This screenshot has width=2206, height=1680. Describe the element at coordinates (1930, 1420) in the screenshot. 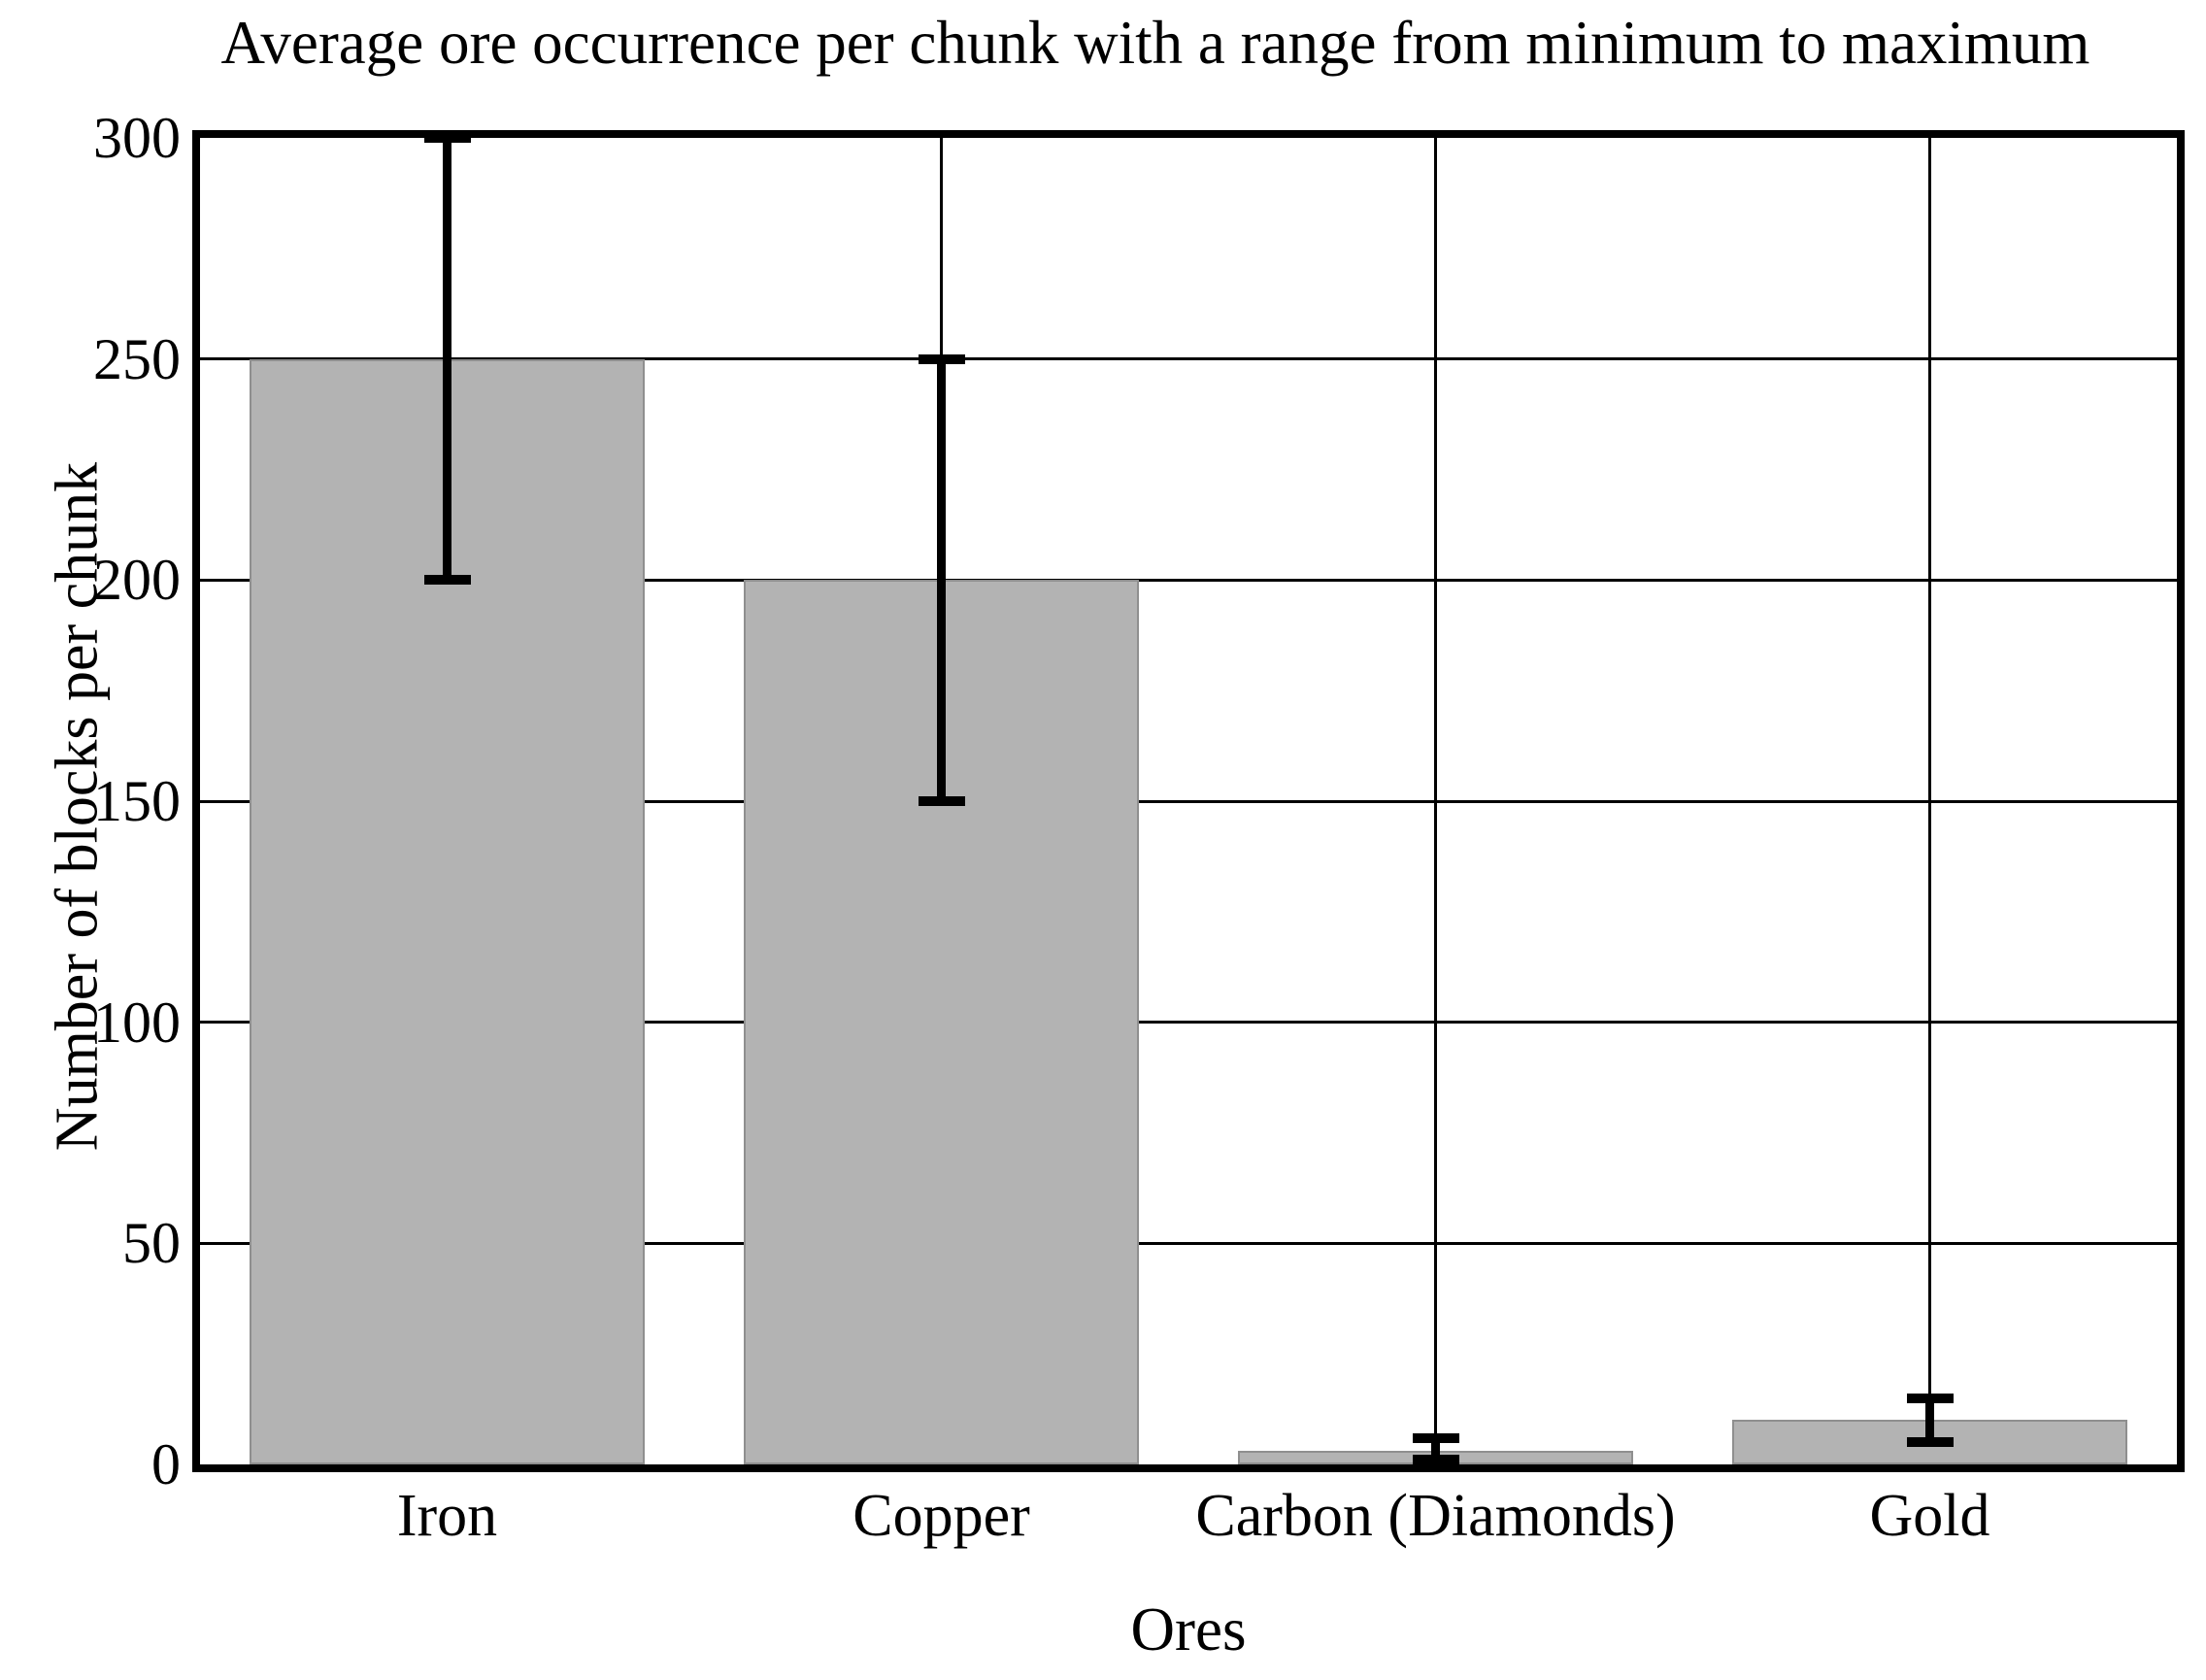

I see `error-bar-gold` at that location.